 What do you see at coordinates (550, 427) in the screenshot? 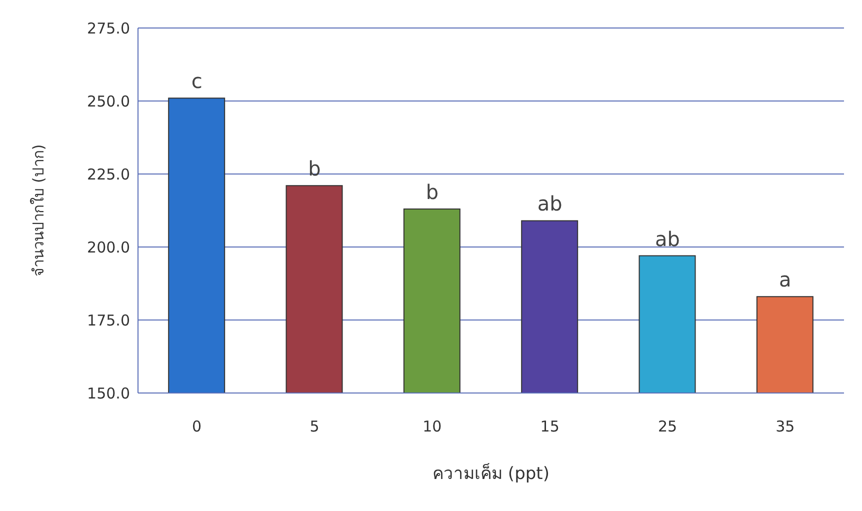
I see `x-tick-label: 15` at bounding box center [550, 427].